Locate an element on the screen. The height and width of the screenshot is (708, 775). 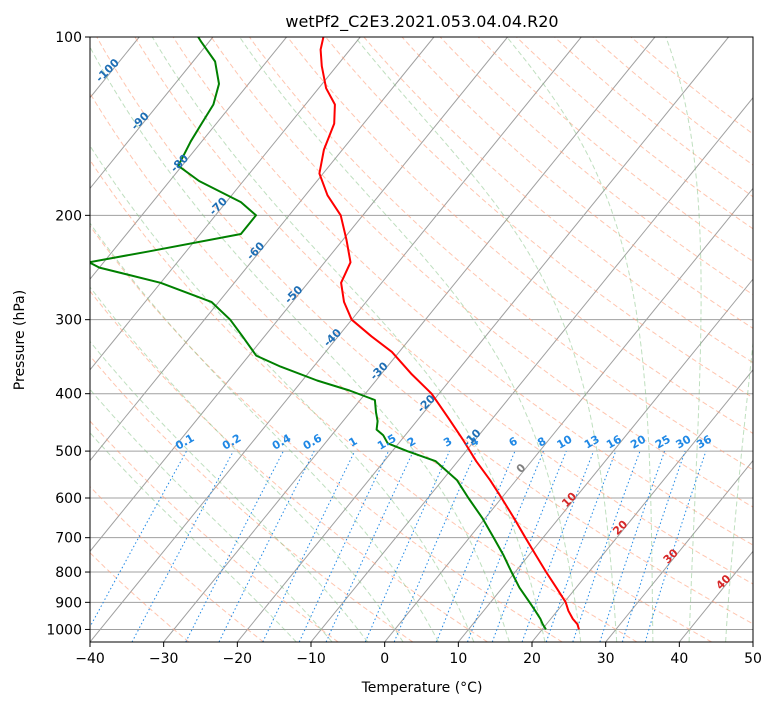
mixing-ratio-label: 1.5 is located at coordinates (386, 442).